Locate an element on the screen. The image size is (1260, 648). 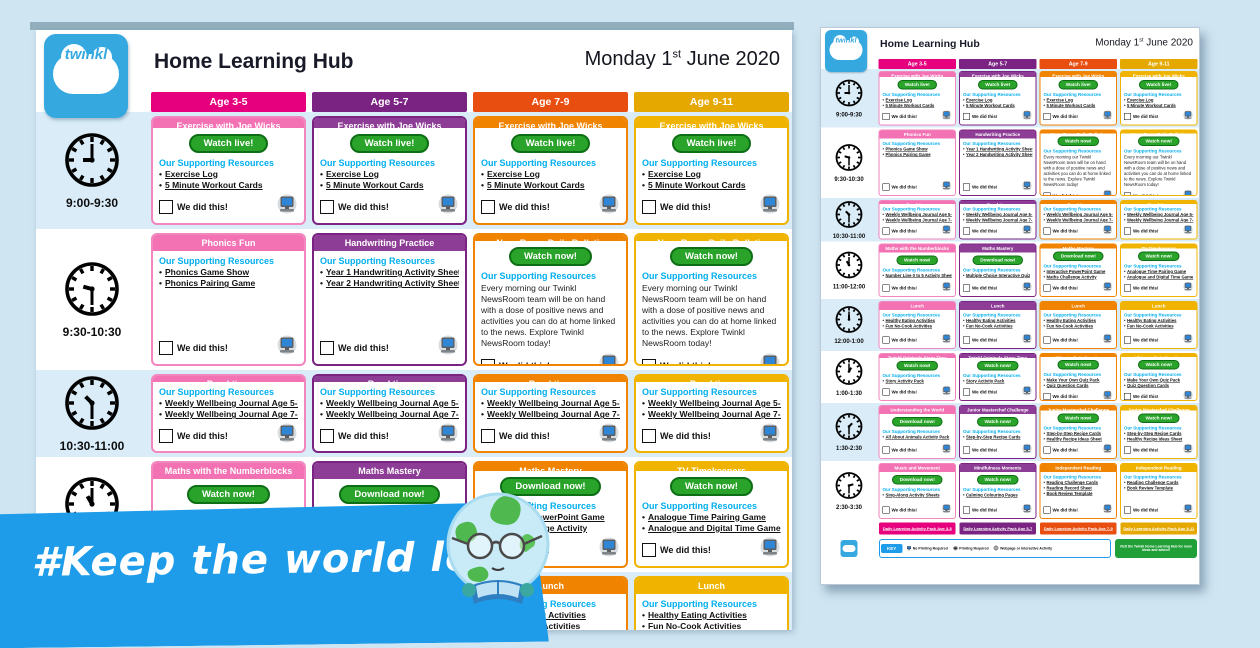
daily-pack-link: Daily Learning Activity Pack Age 9-11 is located at coordinates (1158, 528).